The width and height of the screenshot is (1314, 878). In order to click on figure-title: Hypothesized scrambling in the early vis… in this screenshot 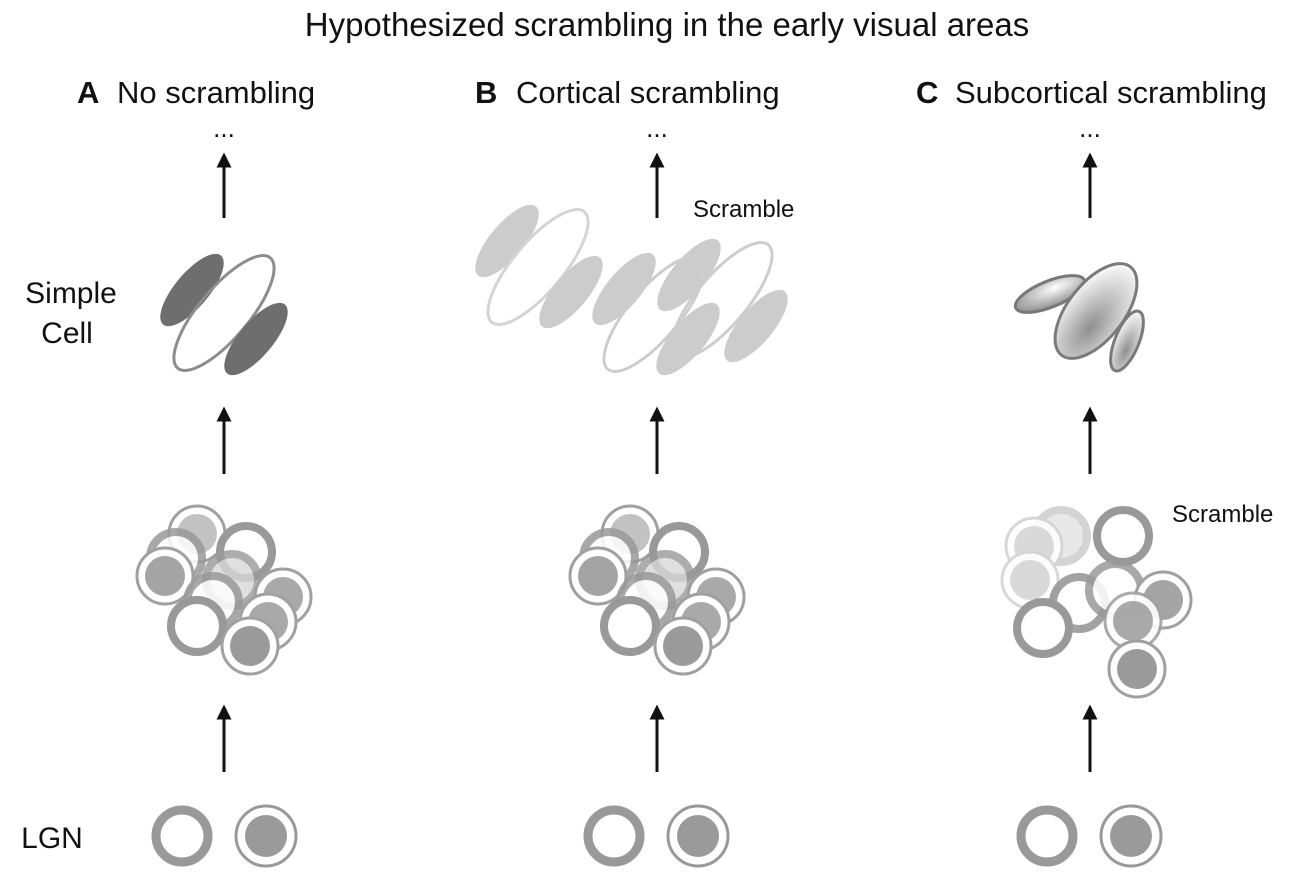, I will do `click(667, 24)`.